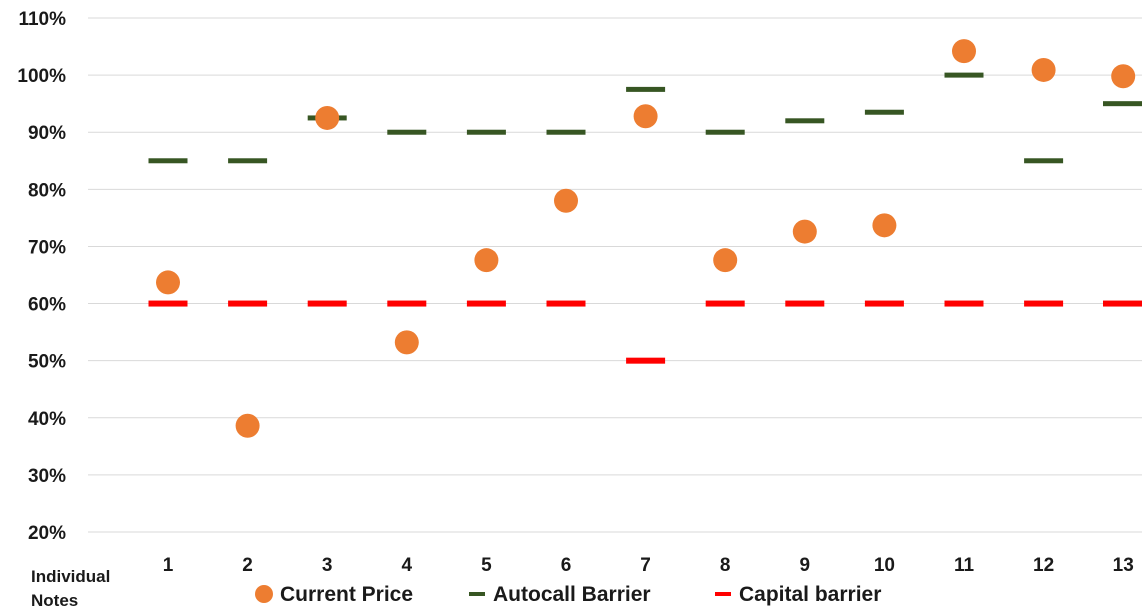 The width and height of the screenshot is (1142, 609). Describe the element at coordinates (47, 476) in the screenshot. I see `y-tick-label: 30%` at that location.